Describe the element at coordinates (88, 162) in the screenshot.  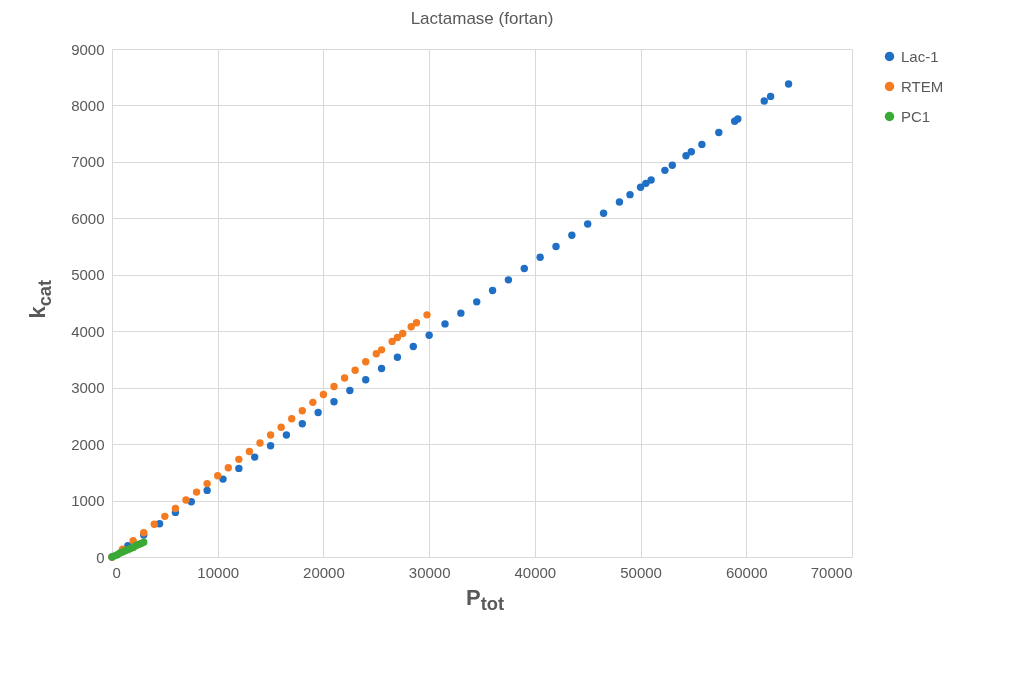
I see `y-tick-label: 7000` at that location.